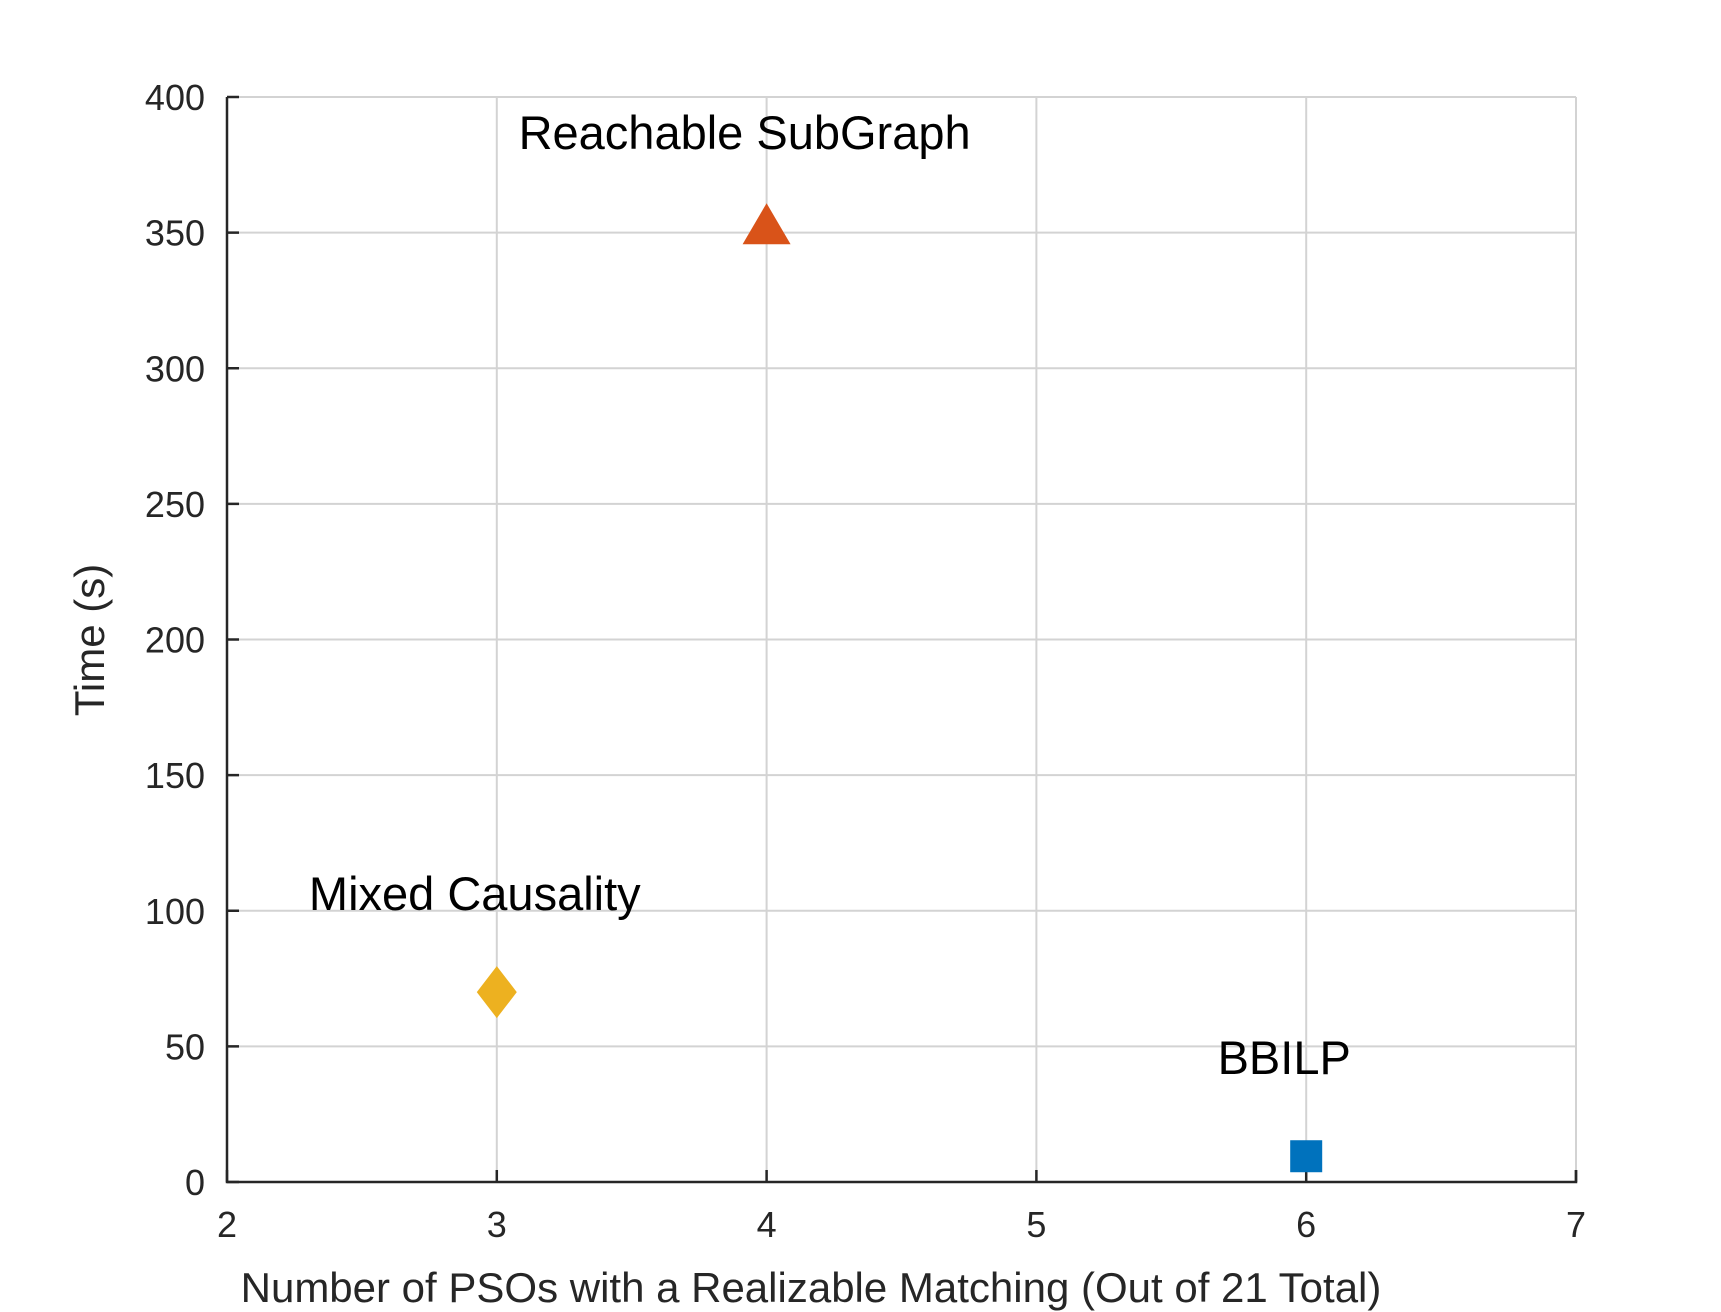 This screenshot has width=1721, height=1312. I want to click on y-tick-label: 0, so click(195, 1182).